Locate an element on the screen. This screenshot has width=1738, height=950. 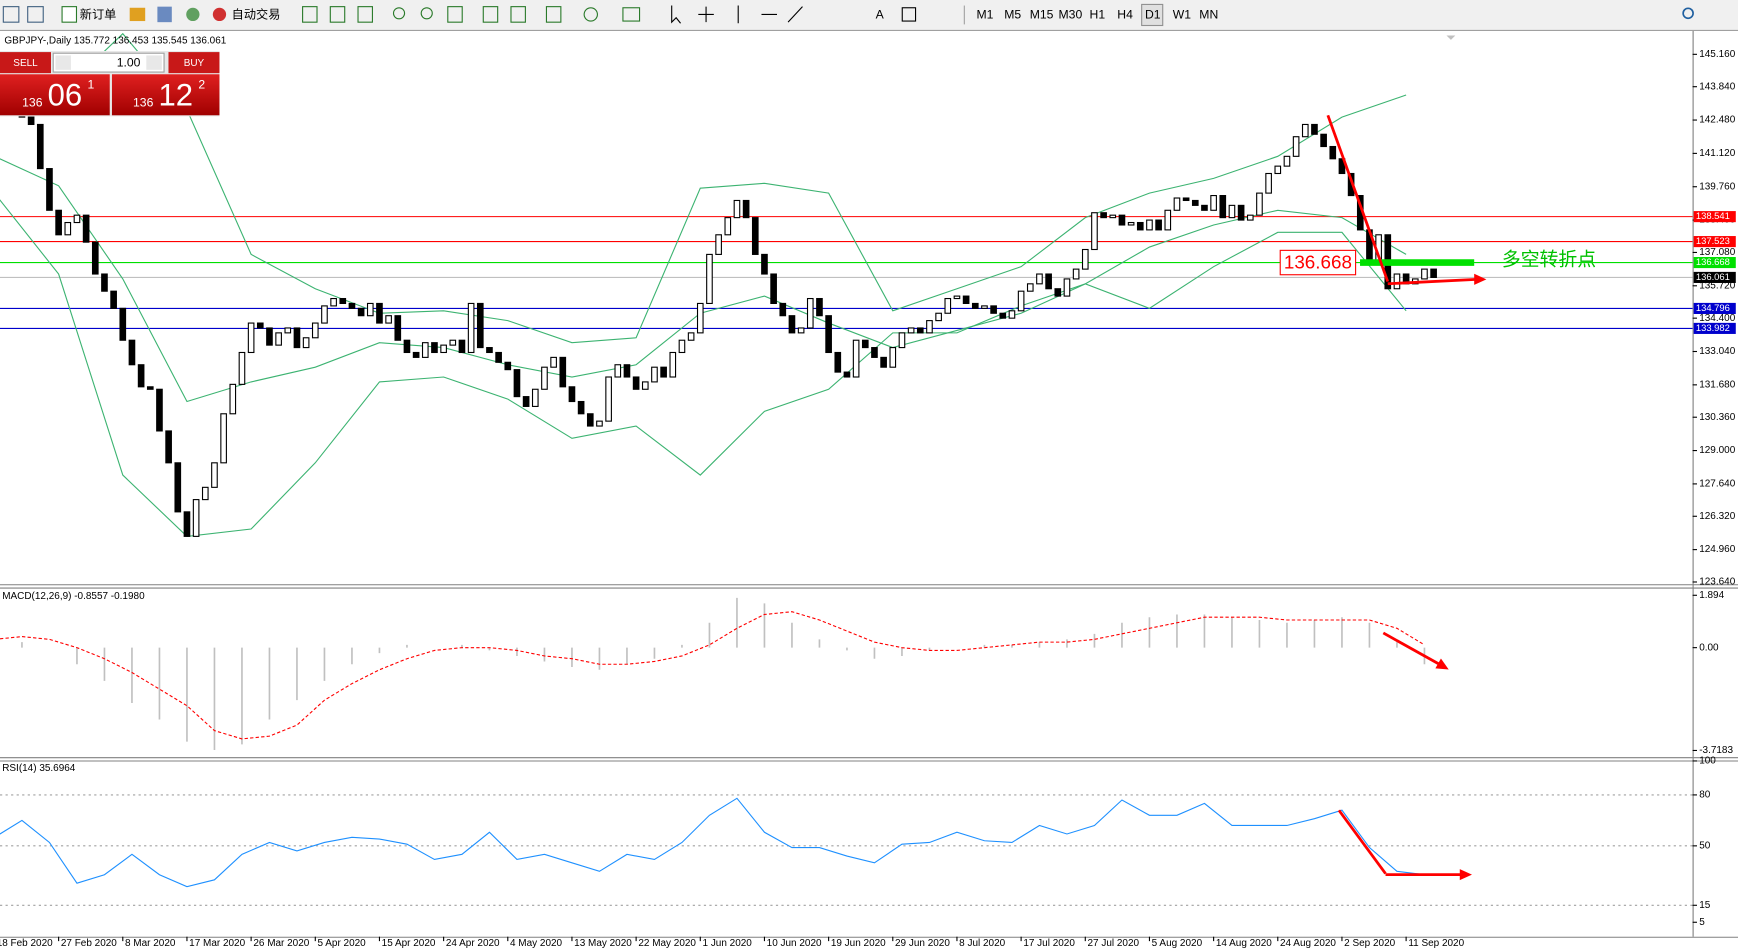
y-tick-label: 143.840 is located at coordinates (1717, 86).